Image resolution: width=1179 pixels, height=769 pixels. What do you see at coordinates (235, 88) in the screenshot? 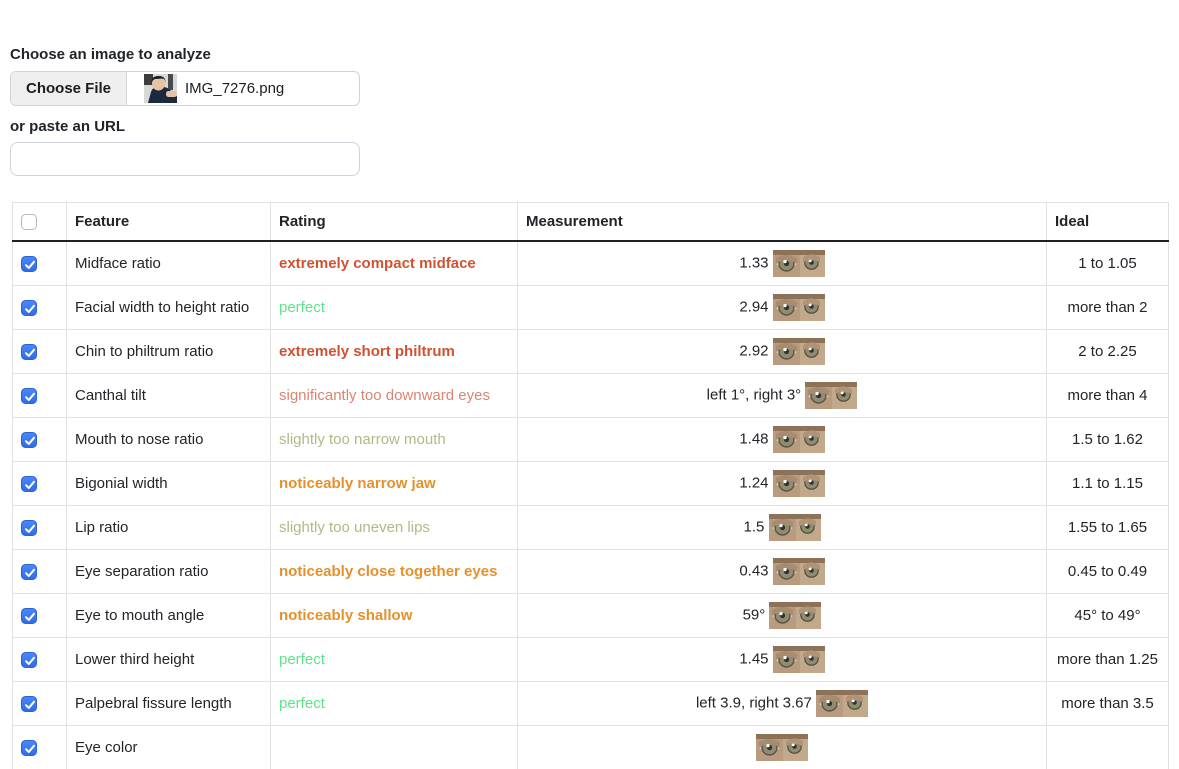
I see `file-name: IMG_7276.png` at bounding box center [235, 88].